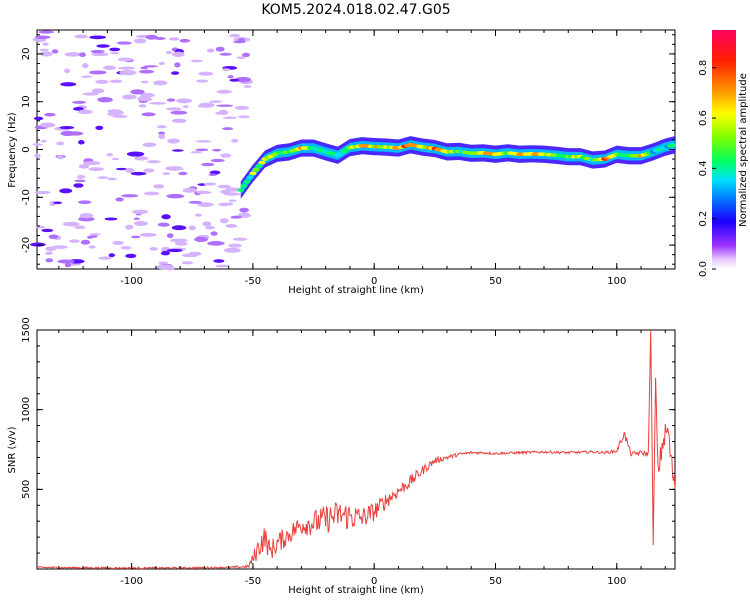 The height and width of the screenshot is (600, 750). What do you see at coordinates (253, 581) in the screenshot?
I see `snr-x-tick-label: -50` at bounding box center [253, 581].